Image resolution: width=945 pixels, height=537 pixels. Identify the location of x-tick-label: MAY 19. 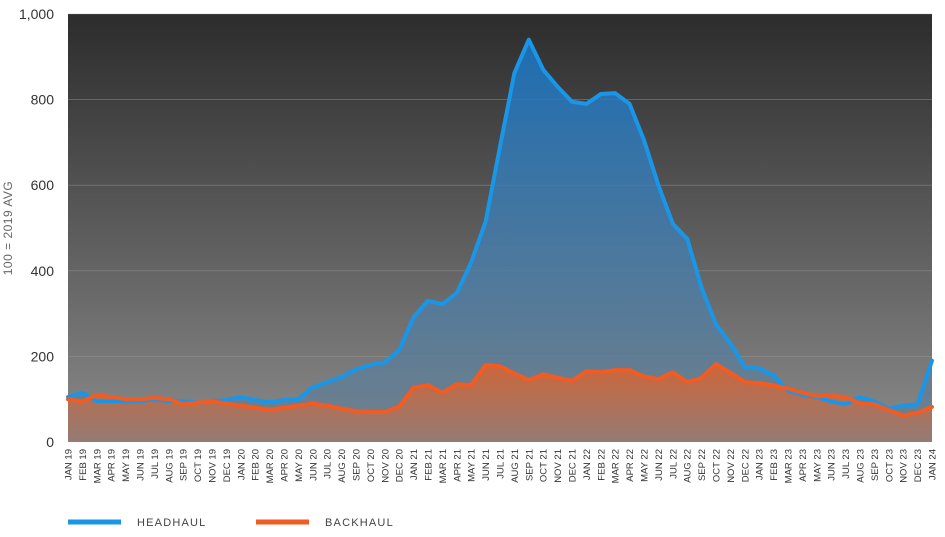
(126, 465).